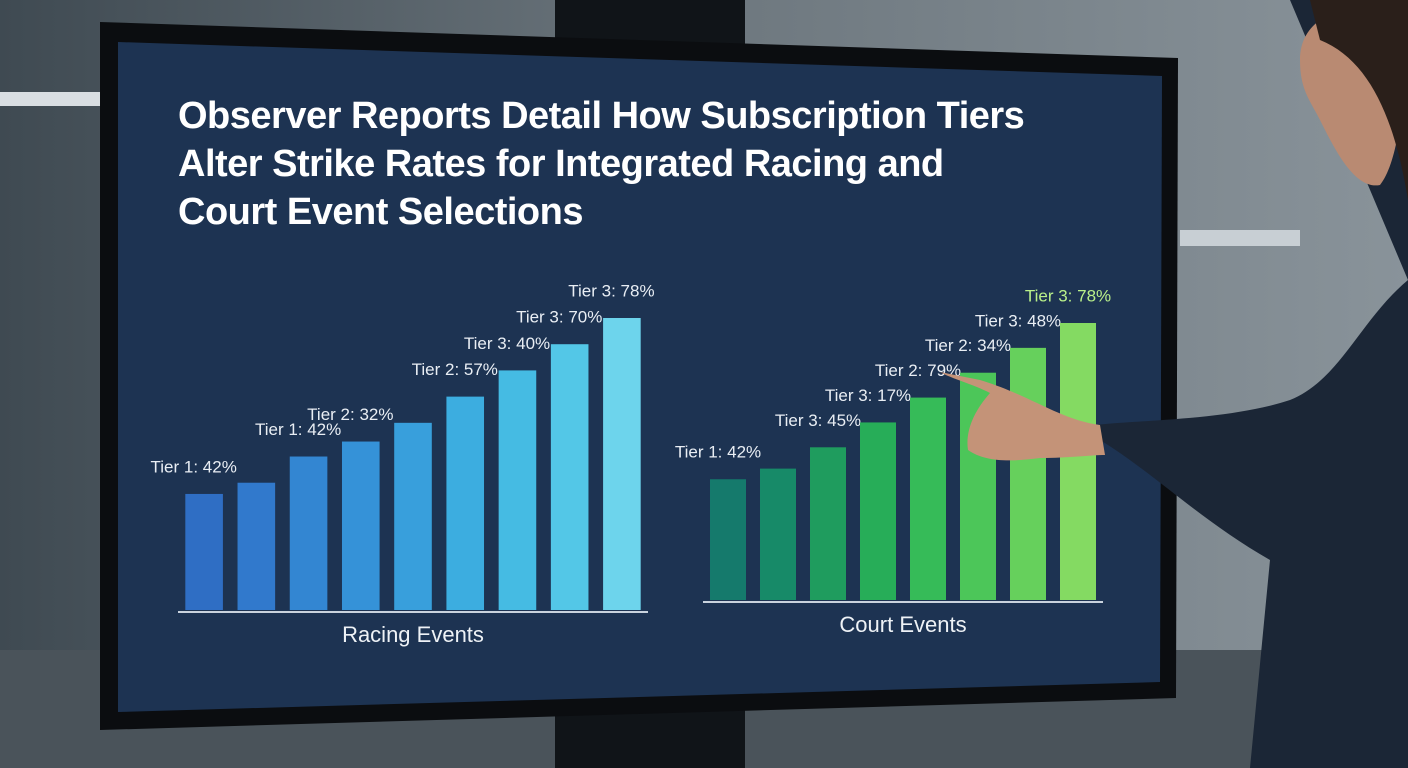 The height and width of the screenshot is (768, 1408). What do you see at coordinates (1359, 100) in the screenshot?
I see `person-hair` at bounding box center [1359, 100].